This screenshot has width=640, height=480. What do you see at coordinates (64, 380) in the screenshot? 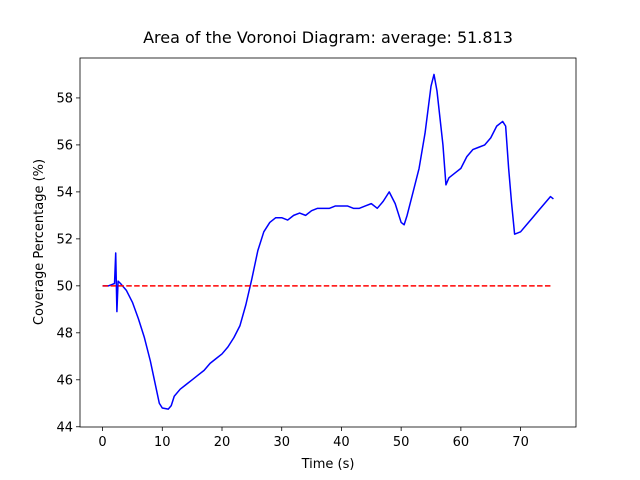
I see `y-tick-label: 46` at bounding box center [64, 380].